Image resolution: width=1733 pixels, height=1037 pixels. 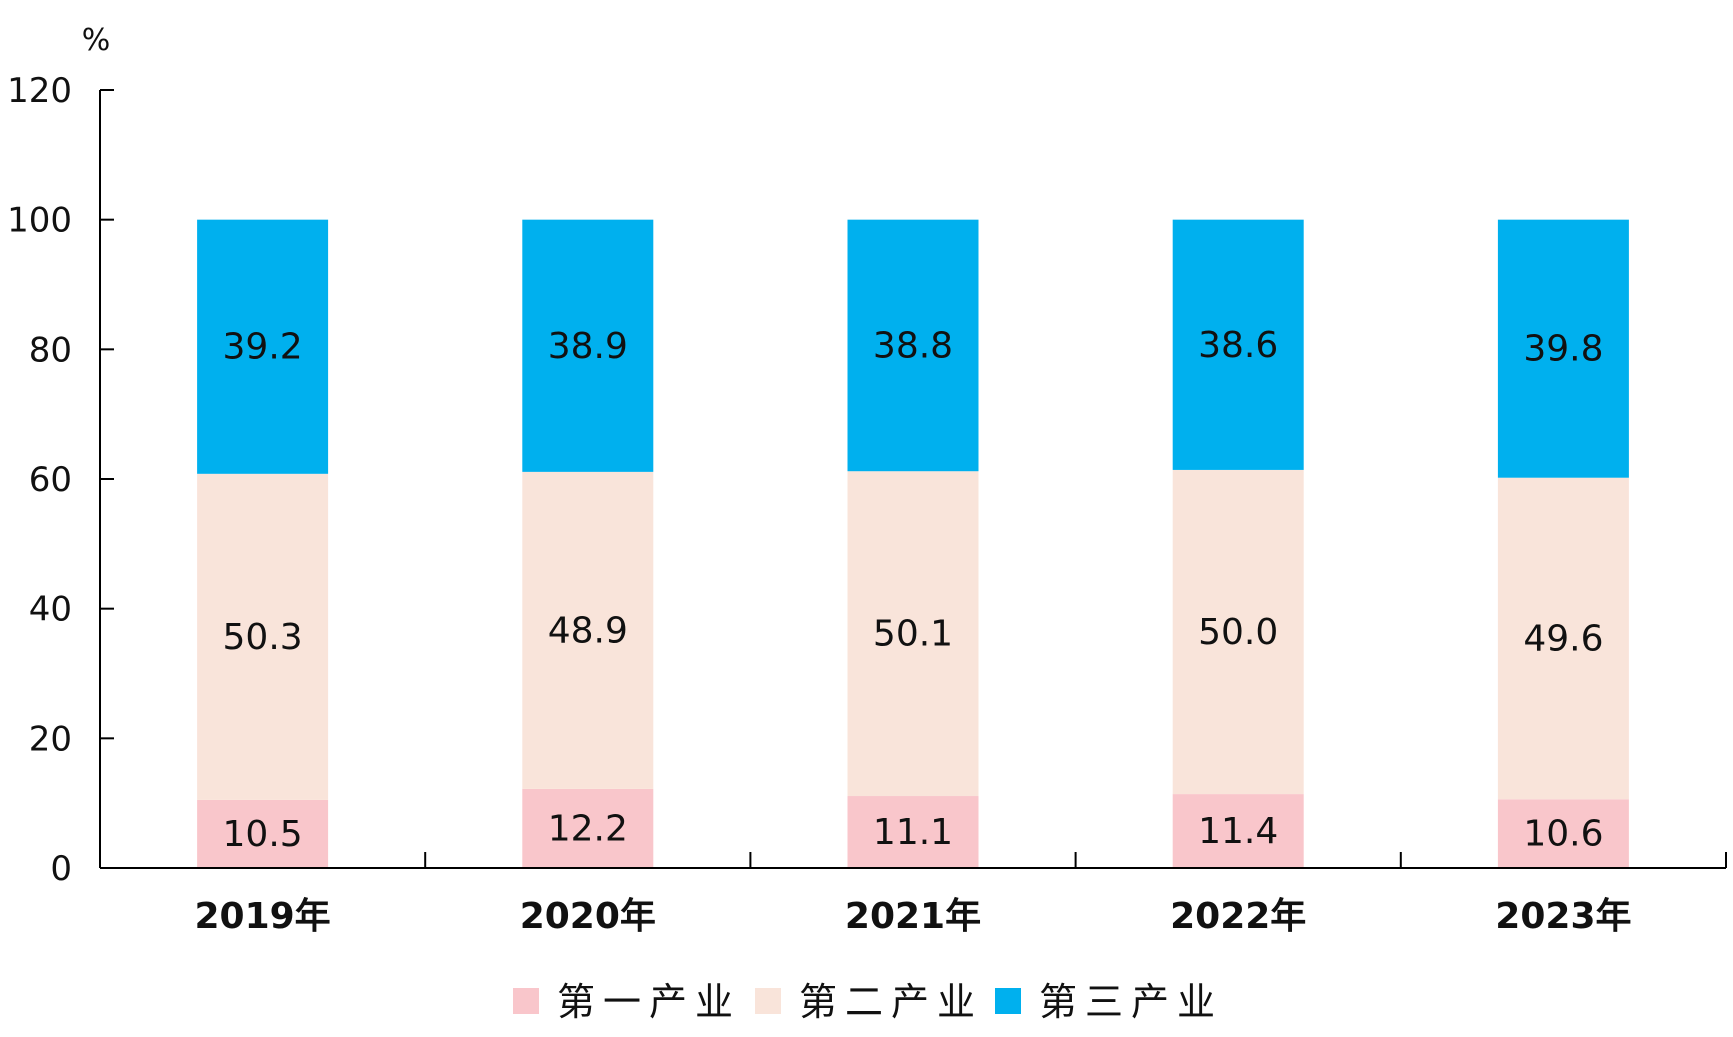 I want to click on legend-label: 第三产业, so click(x=1131, y=1002).